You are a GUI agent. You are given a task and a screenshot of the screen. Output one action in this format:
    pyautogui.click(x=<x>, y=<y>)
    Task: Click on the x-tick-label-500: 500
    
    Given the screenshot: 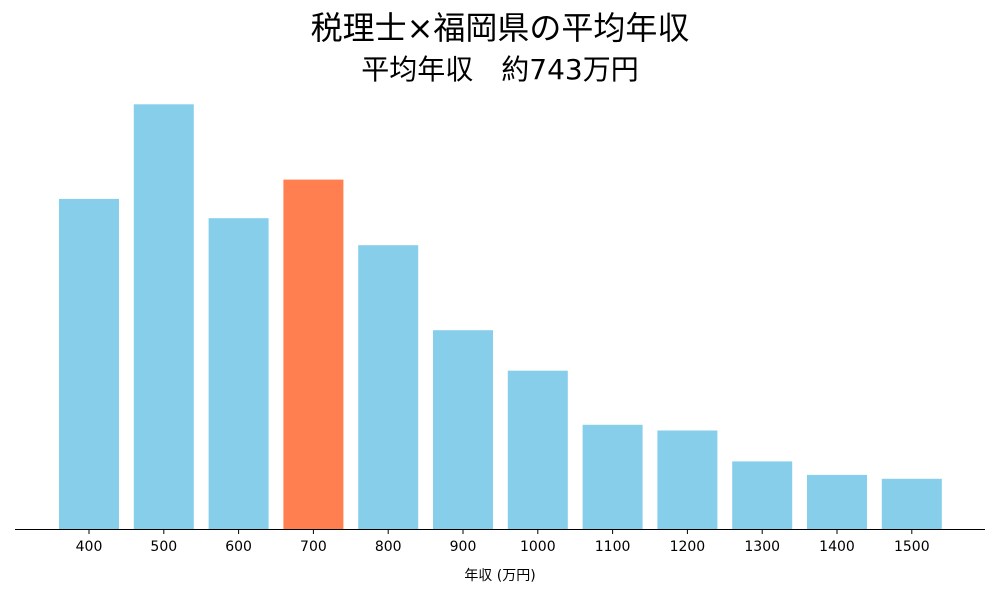 What is the action you would take?
    pyautogui.click(x=163, y=547)
    